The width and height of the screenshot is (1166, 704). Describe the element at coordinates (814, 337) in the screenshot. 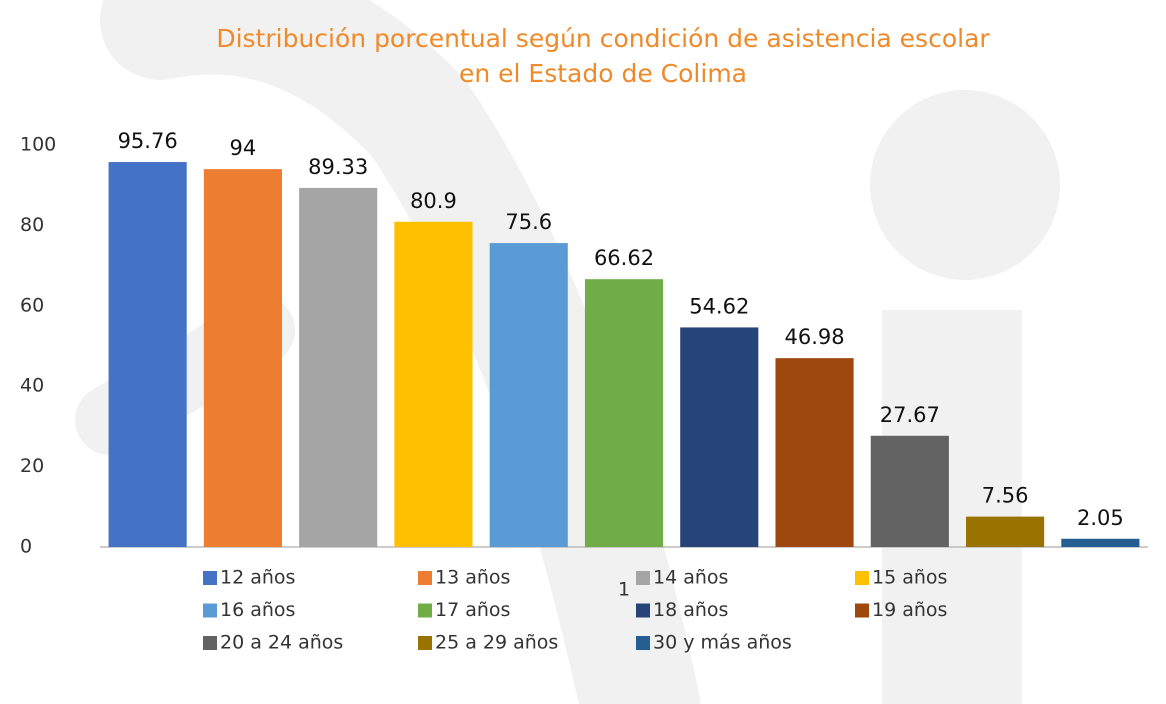

I see `value-label: 46.98` at that location.